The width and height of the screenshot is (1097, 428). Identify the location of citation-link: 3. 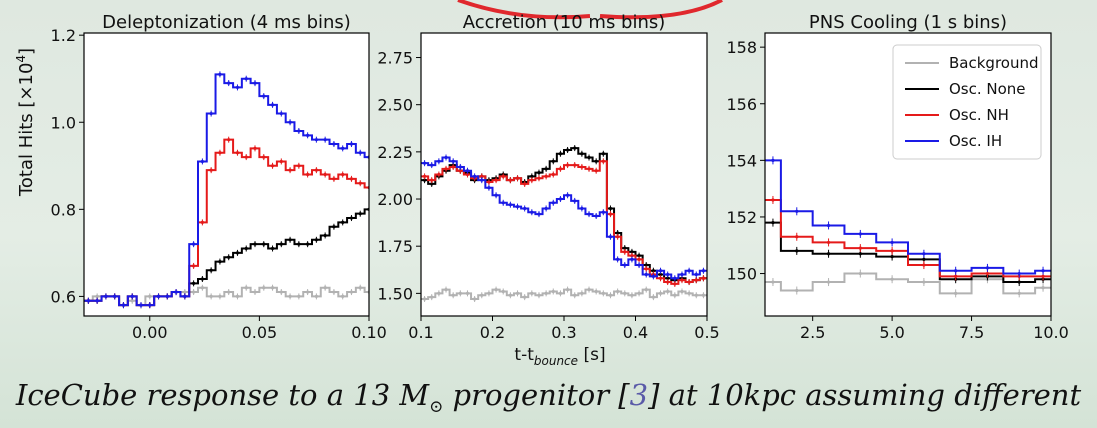
(639, 395).